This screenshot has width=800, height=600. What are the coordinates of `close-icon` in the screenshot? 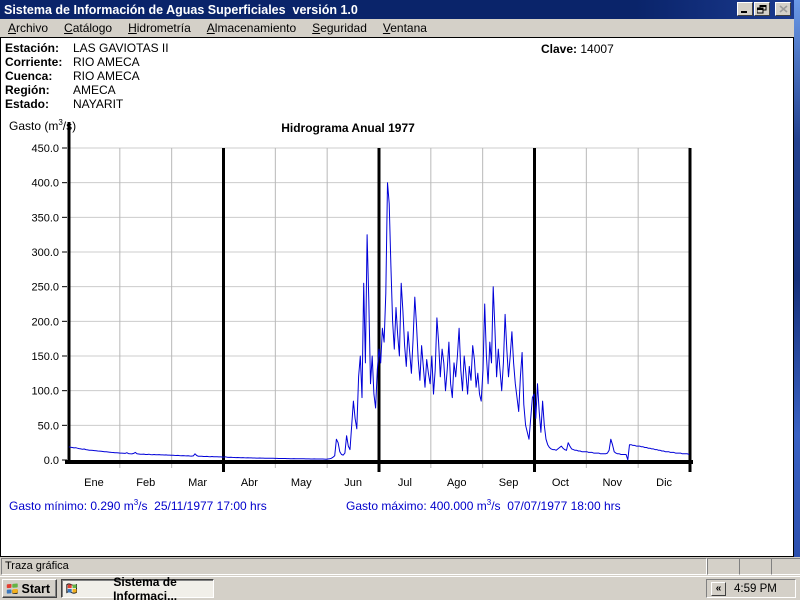 It's located at (783, 9).